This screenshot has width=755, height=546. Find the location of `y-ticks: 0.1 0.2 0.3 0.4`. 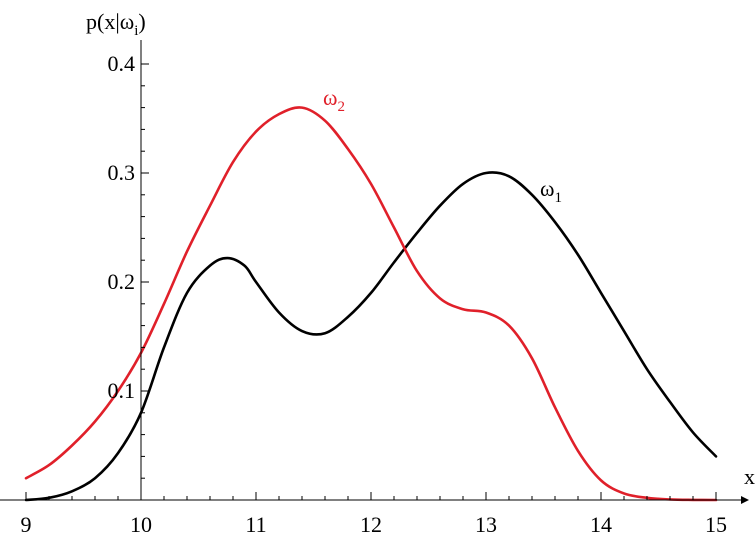

y-ticks: 0.1 0.2 0.3 0.4 is located at coordinates (128, 265).